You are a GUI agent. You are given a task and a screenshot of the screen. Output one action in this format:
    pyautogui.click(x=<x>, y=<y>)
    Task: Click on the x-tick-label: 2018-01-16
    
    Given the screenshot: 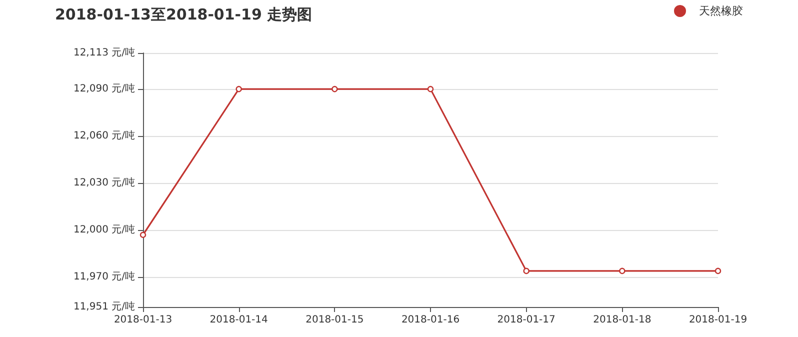 What is the action you would take?
    pyautogui.click(x=430, y=320)
    